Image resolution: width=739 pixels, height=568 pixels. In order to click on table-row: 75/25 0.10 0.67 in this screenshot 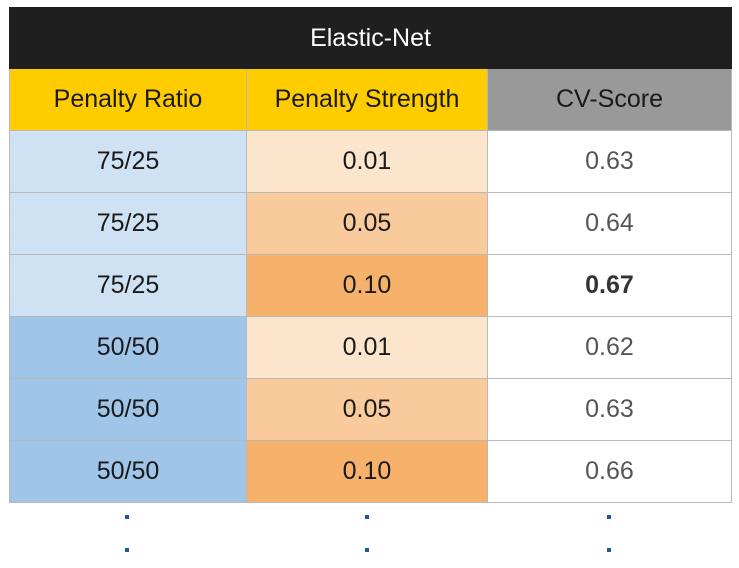, I will do `click(370, 285)`.